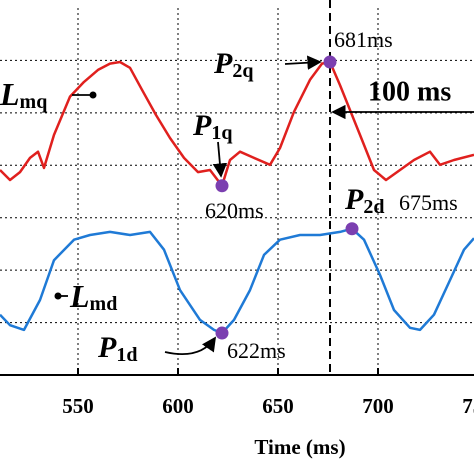 The width and height of the screenshot is (474, 474). What do you see at coordinates (78, 406) in the screenshot?
I see `x-tick-label: 550` at bounding box center [78, 406].